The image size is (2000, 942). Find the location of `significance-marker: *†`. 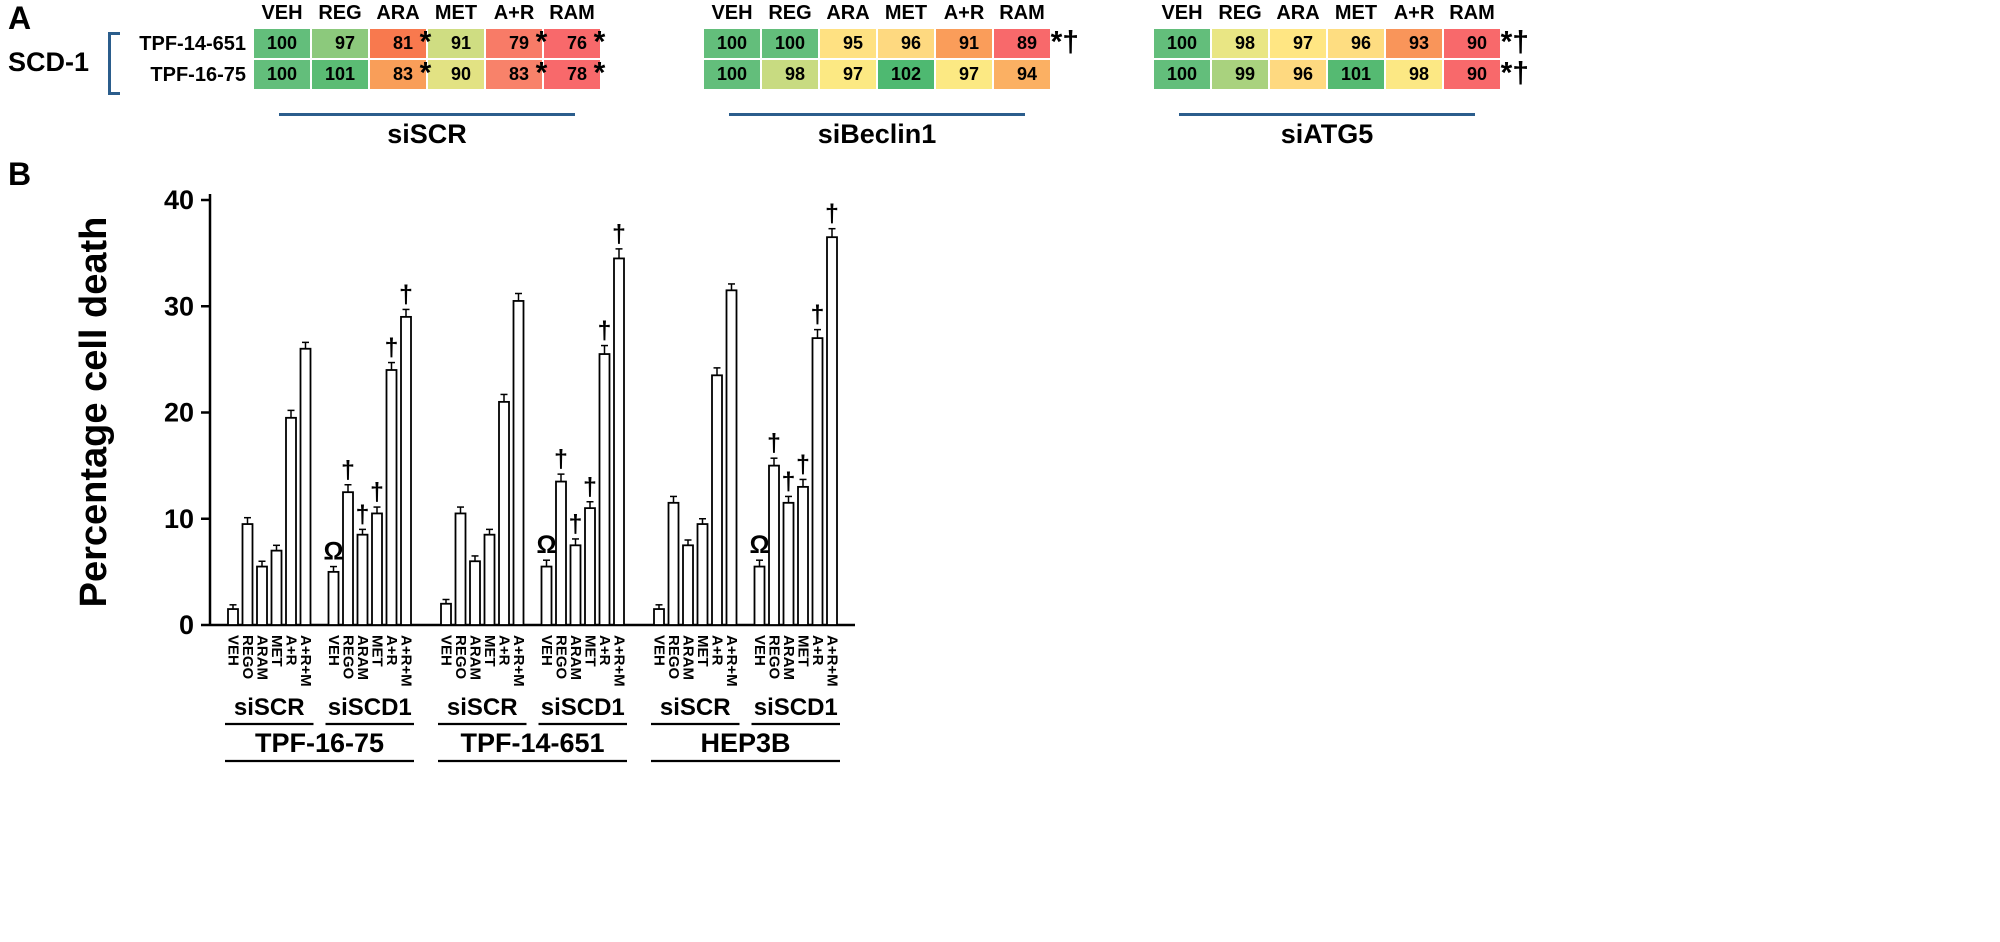

significance-marker: *† is located at coordinates (1064, 42).